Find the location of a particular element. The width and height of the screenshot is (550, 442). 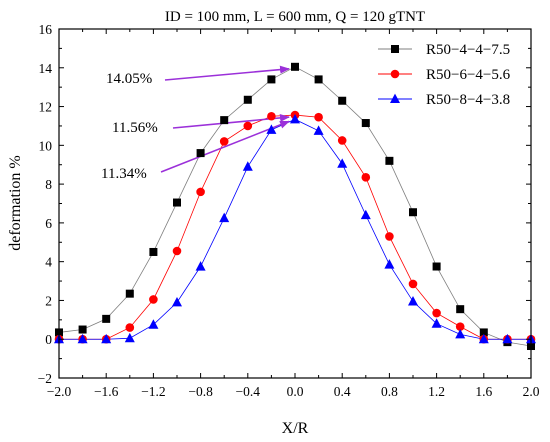

x-tick-label: −0.8 is located at coordinates (200, 391).